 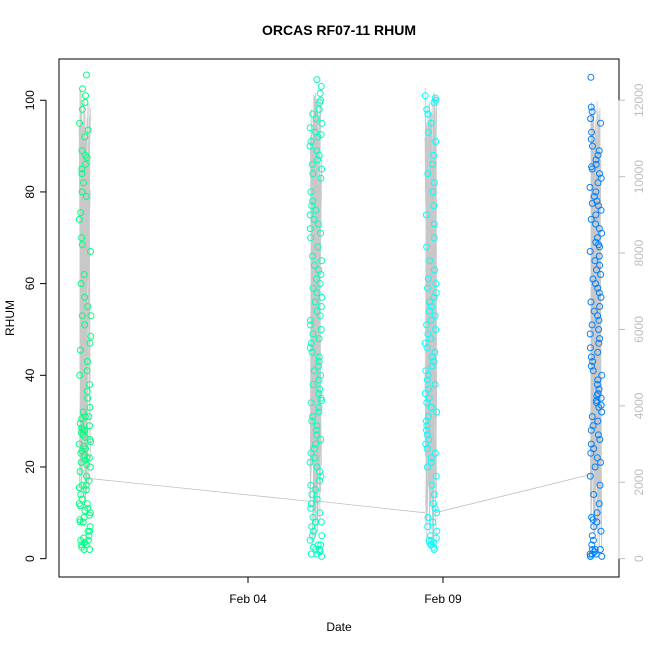 What do you see at coordinates (199, 490) in the screenshot?
I see `altitude-connector` at bounding box center [199, 490].